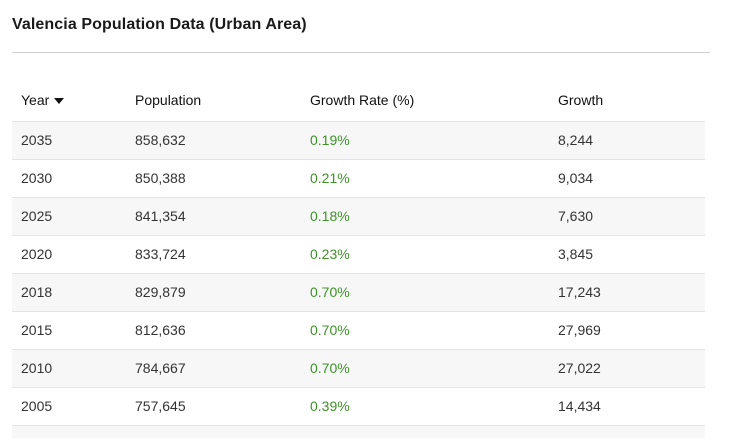 The image size is (739, 439). Describe the element at coordinates (37, 254) in the screenshot. I see `year-cell: 2020` at that location.